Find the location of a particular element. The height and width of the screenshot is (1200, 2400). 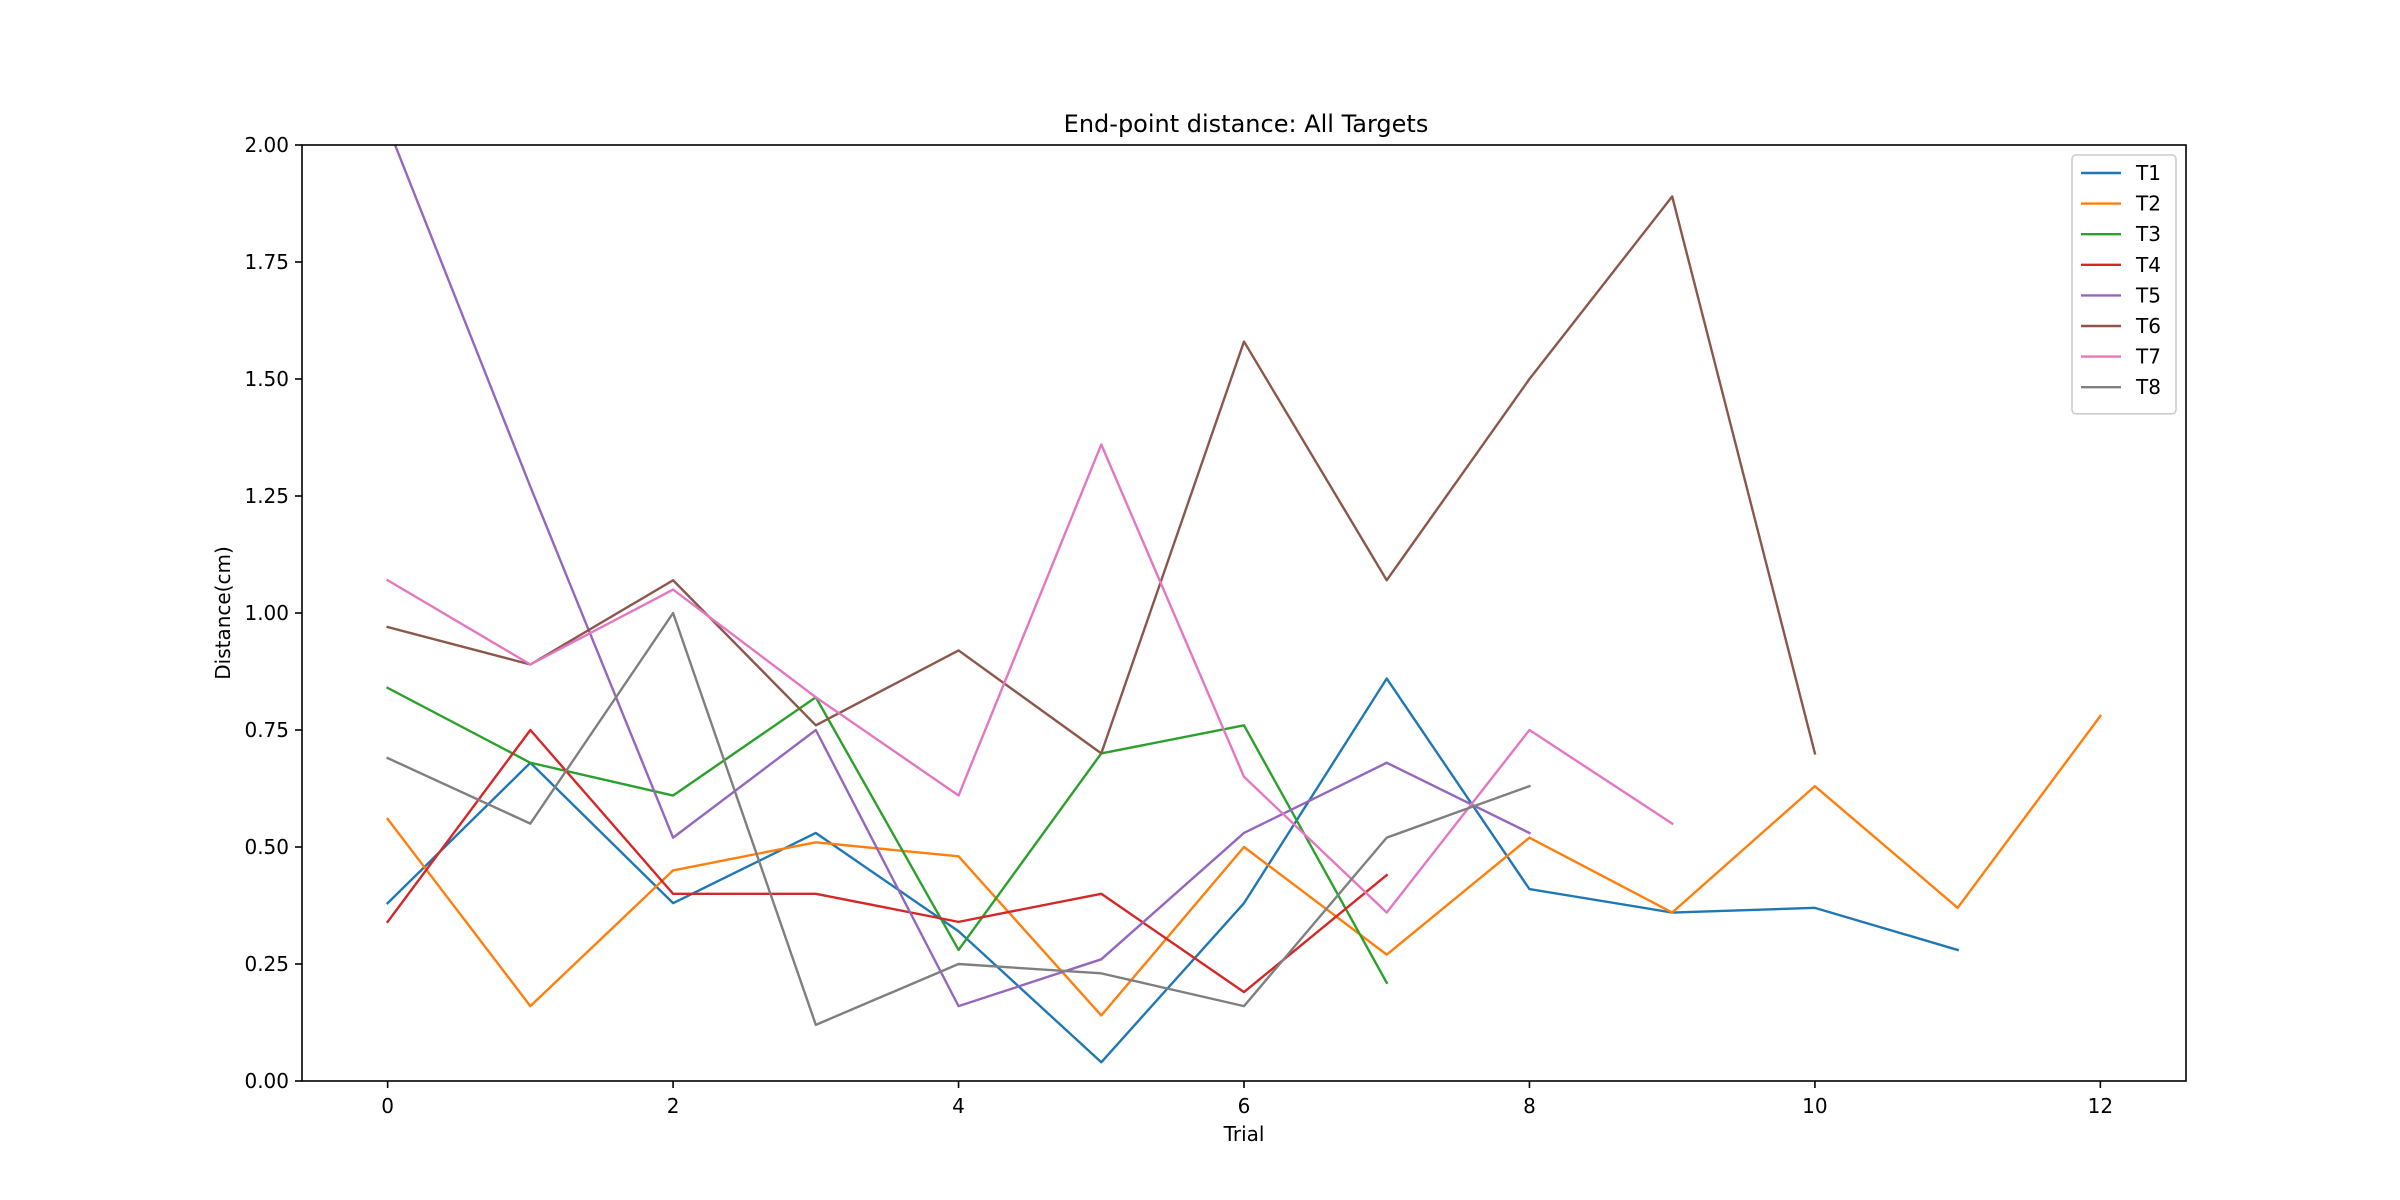

x-tick-label: 12 is located at coordinates (2100, 1106).